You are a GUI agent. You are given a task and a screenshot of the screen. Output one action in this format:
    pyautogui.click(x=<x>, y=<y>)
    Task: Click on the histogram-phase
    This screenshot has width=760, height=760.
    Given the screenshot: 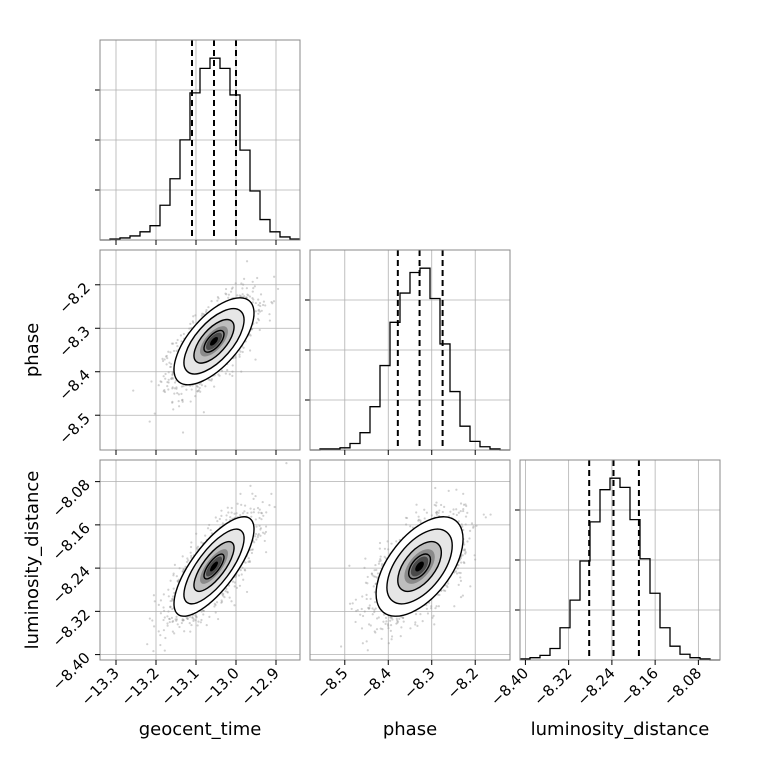 What is the action you would take?
    pyautogui.click(x=410, y=359)
    